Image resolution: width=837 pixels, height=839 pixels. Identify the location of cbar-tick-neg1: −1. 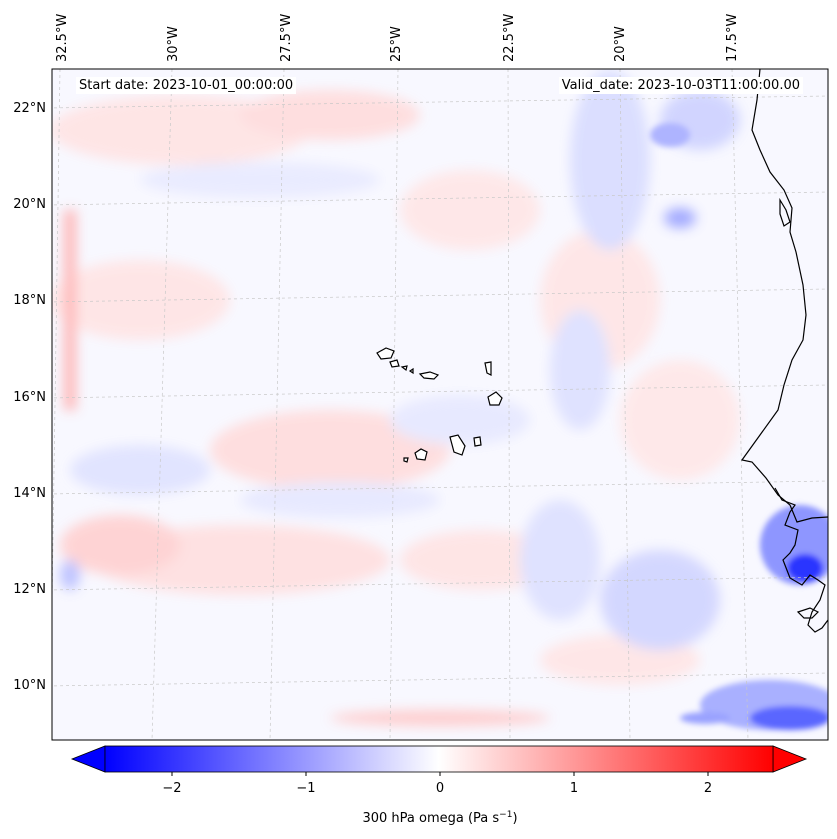
(305, 788).